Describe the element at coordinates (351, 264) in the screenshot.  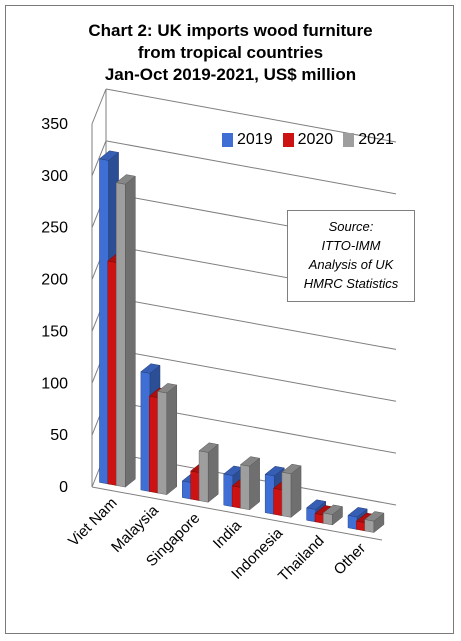
I see `source-line-3: Analysis of UK` at that location.